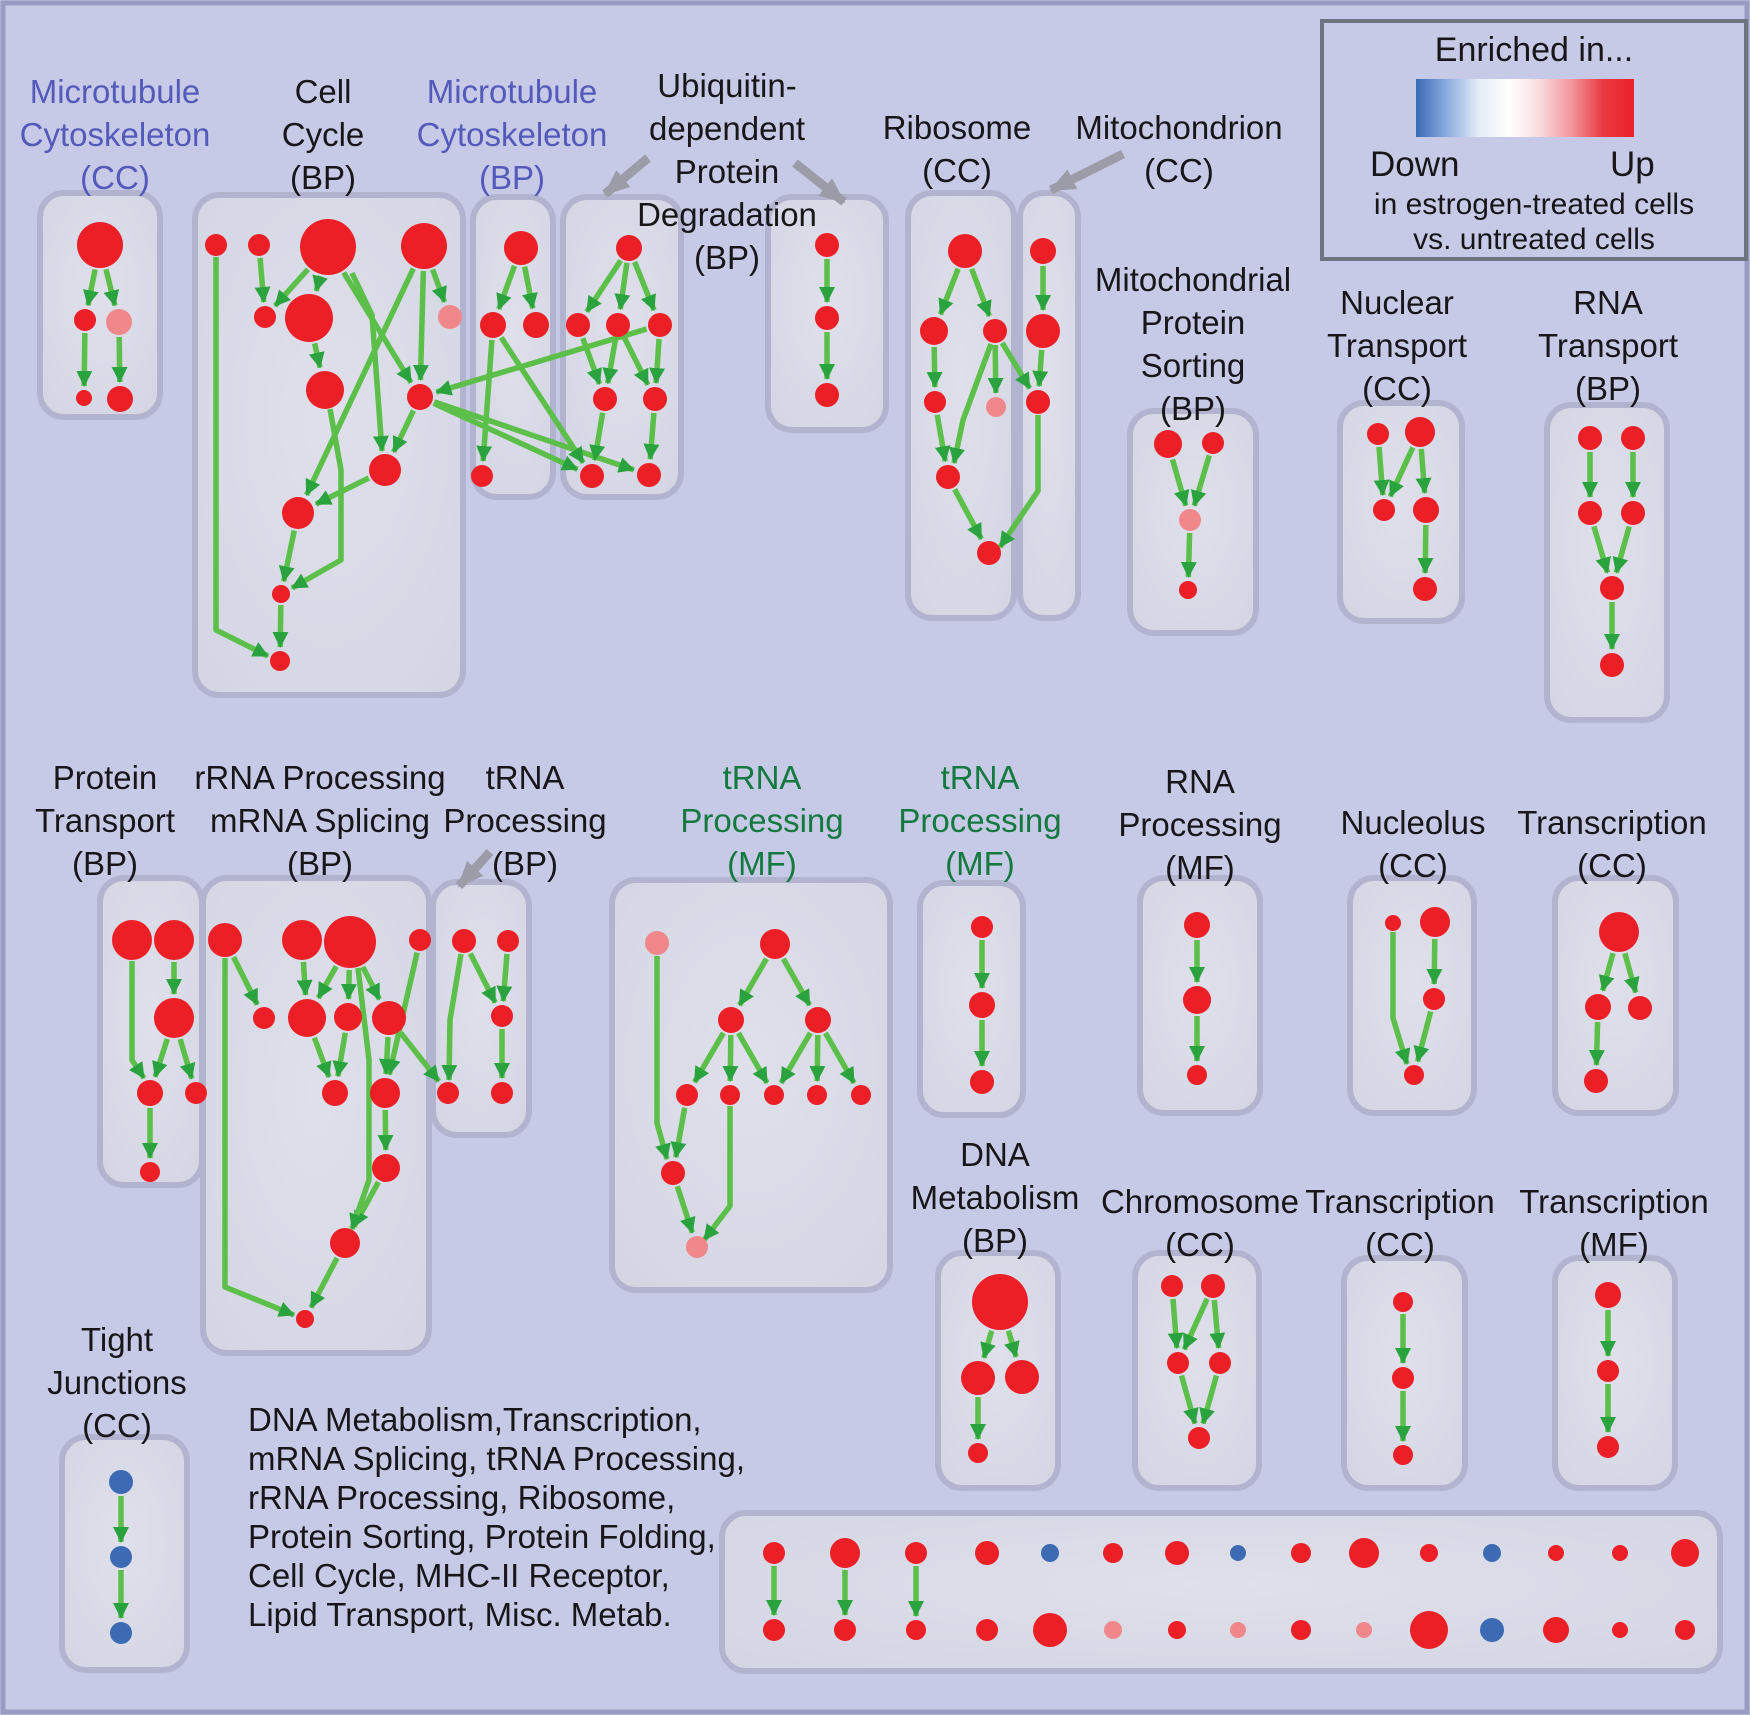 This screenshot has height=1715, width=1750. What do you see at coordinates (280, 661) in the screenshot?
I see `go-term-node-c13` at bounding box center [280, 661].